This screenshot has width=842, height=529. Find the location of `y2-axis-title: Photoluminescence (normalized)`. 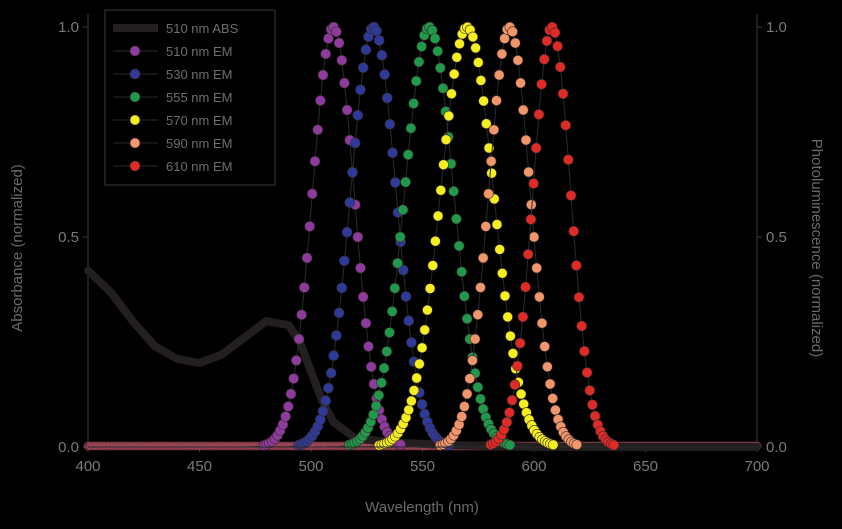

y2-axis-title: Photoluminescence (normalized) is located at coordinates (816, 248).